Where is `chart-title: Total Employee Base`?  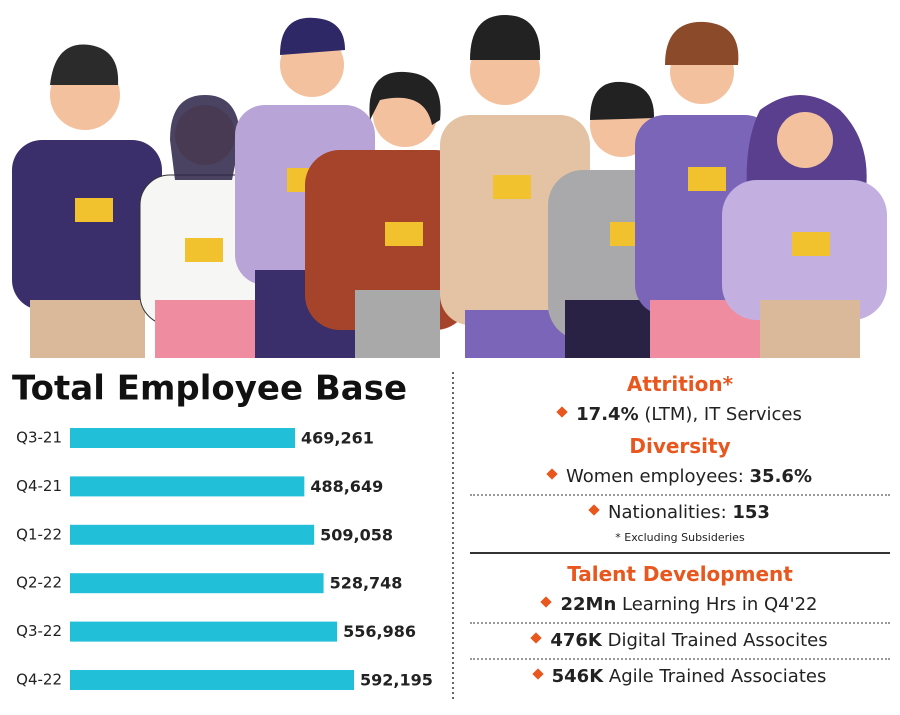
chart-title: Total Employee Base is located at coordinates (209, 389).